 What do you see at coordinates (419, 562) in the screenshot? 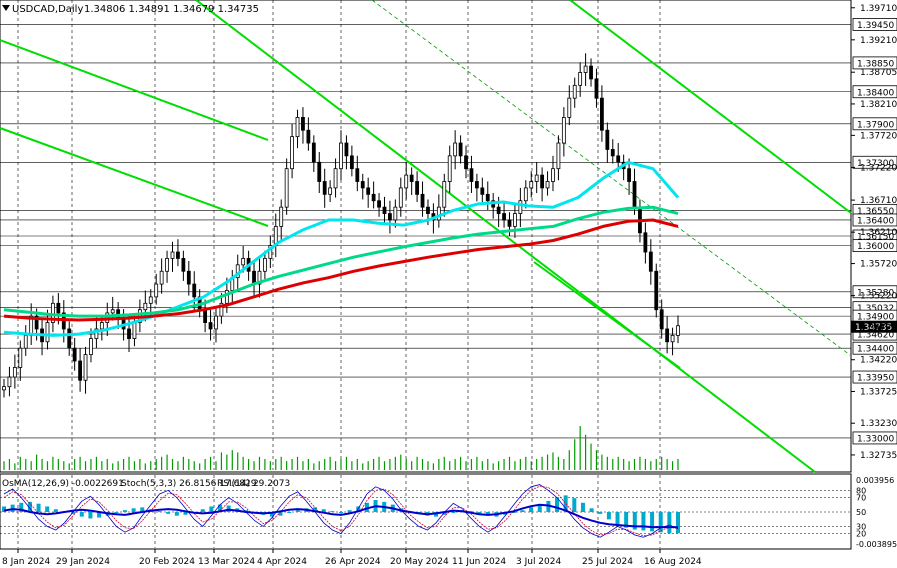
I see `x-tick-label: 20 May 2024` at bounding box center [419, 562].